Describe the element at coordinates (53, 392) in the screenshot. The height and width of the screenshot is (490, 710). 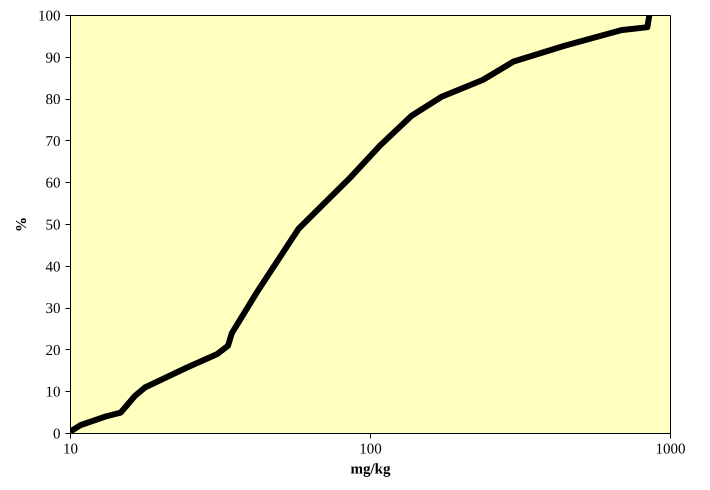
I see `y-tick-label: 10` at that location.